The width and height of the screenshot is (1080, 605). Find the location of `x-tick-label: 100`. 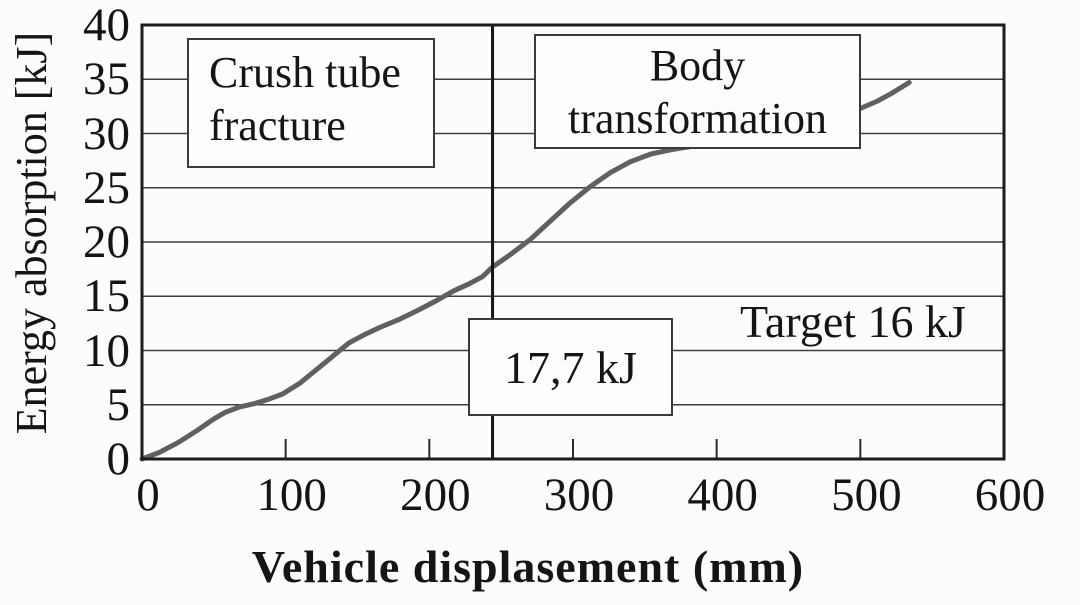

x-tick-label: 100 is located at coordinates (291, 495).